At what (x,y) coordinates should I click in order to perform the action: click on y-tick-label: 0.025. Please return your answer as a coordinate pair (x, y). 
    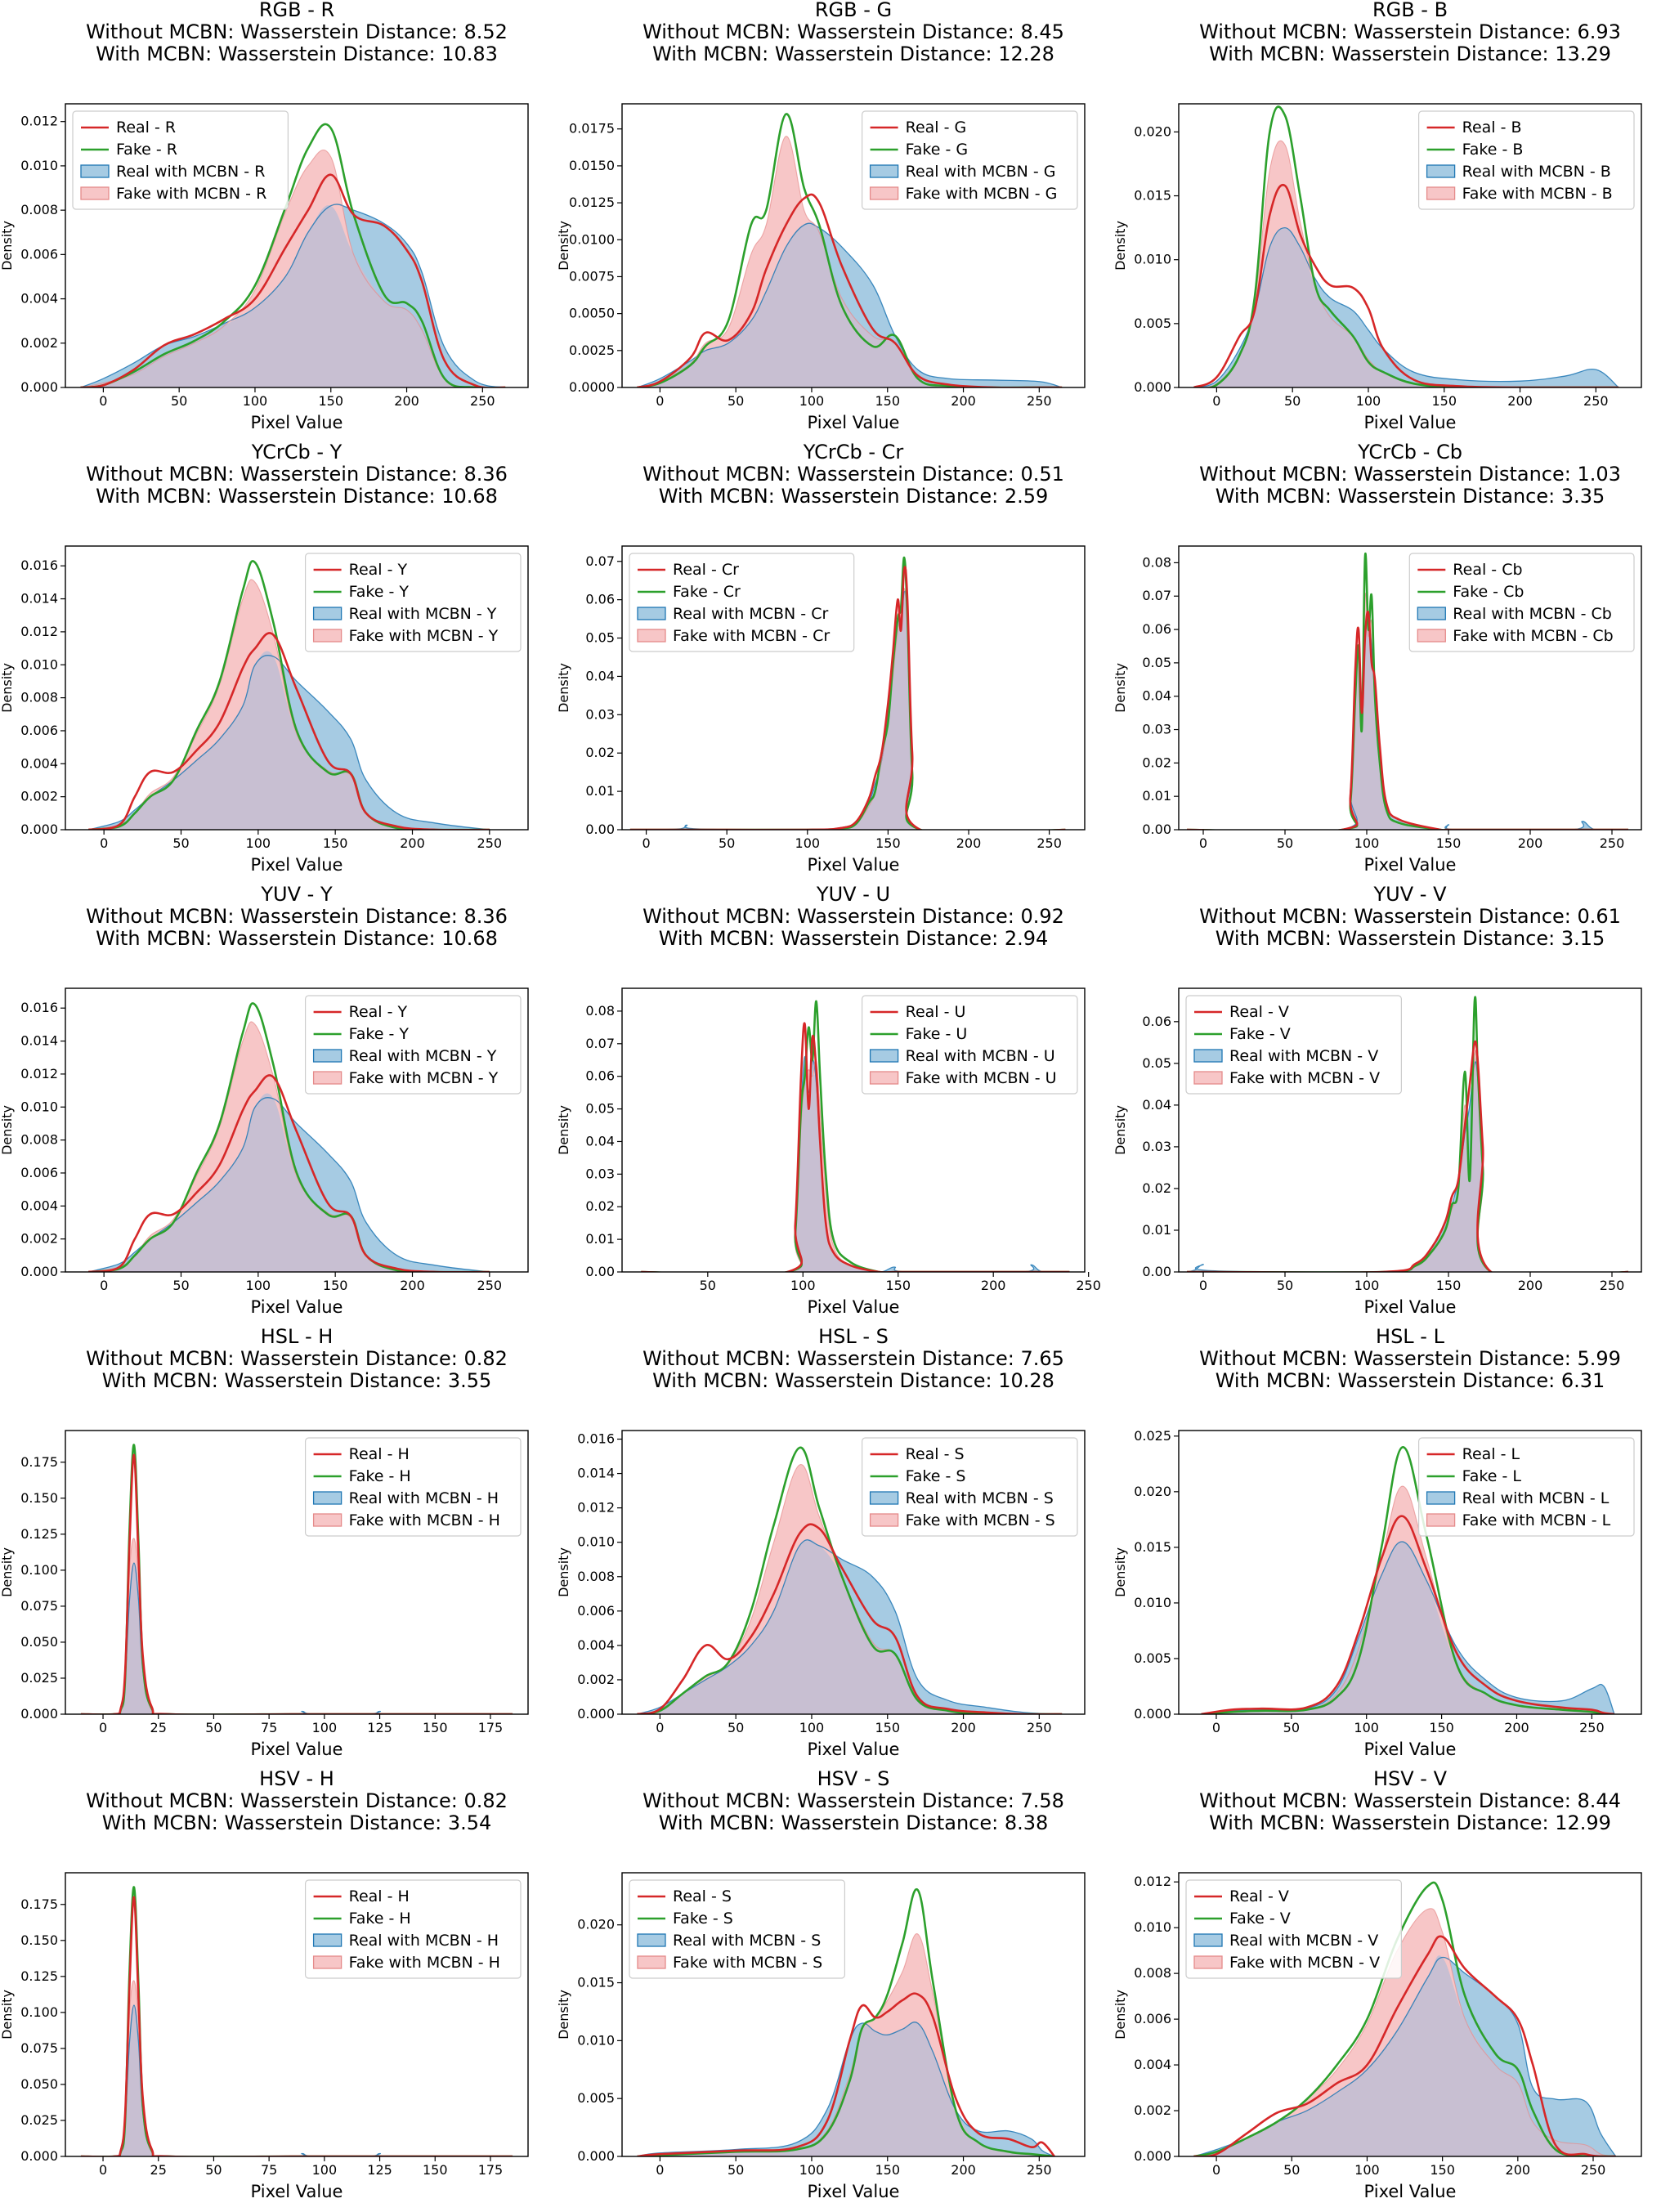
    Looking at the image, I should click on (1152, 1436).